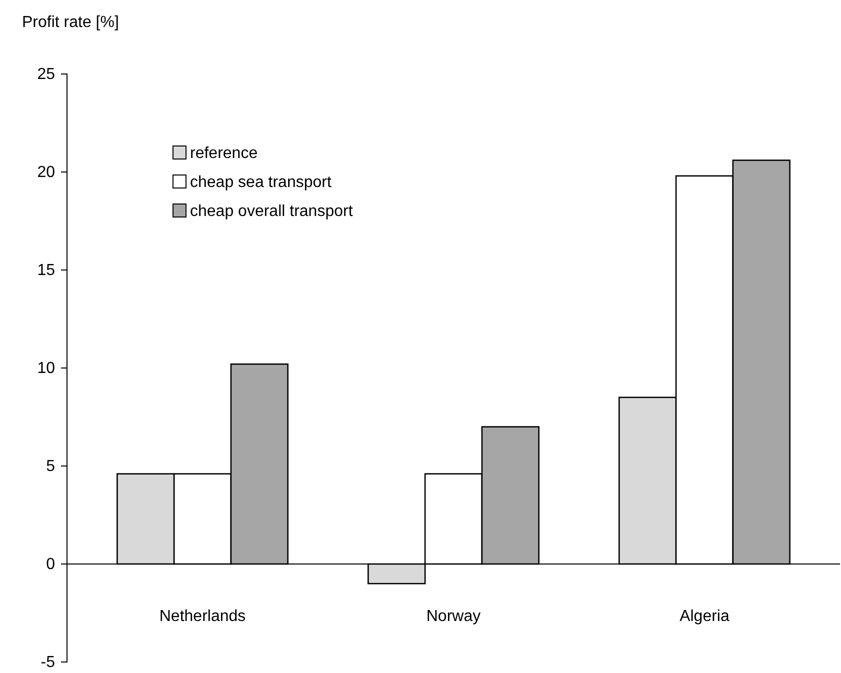  I want to click on legend-label: cheap sea transport, so click(261, 182).